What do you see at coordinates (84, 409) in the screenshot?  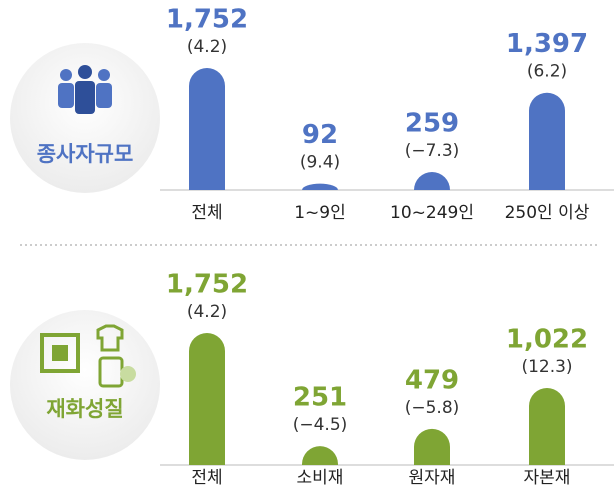 I see `badge-title: 재화성질` at bounding box center [84, 409].